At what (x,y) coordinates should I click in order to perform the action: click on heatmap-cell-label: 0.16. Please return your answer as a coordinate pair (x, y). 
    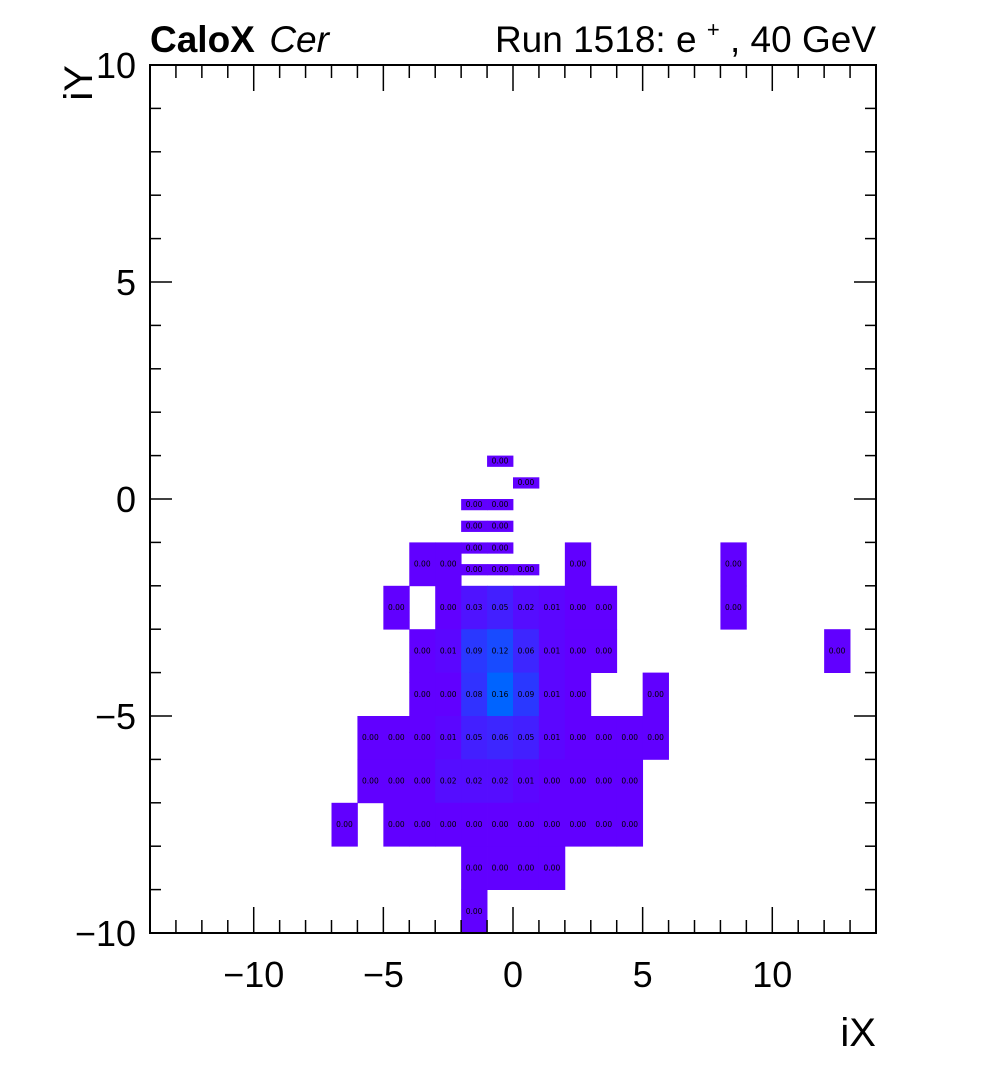
    Looking at the image, I should click on (500, 694).